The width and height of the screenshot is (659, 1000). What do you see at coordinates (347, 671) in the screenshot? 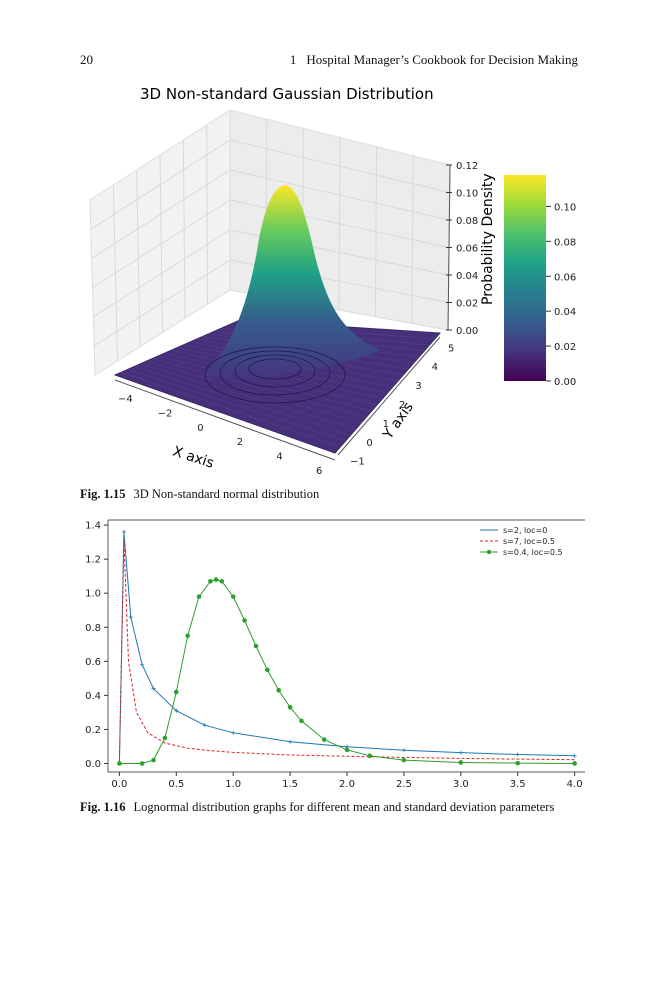
I see `series-line` at bounding box center [347, 671].